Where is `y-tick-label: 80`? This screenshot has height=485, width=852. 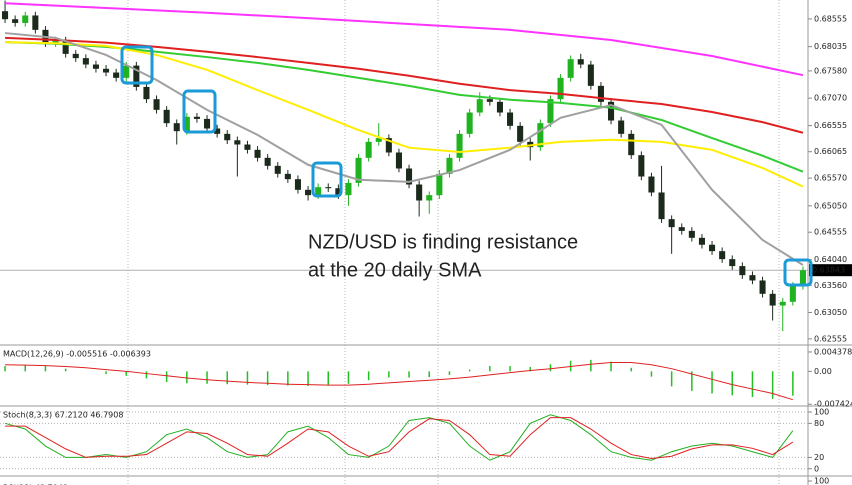 y-tick-label: 80 is located at coordinates (819, 423).